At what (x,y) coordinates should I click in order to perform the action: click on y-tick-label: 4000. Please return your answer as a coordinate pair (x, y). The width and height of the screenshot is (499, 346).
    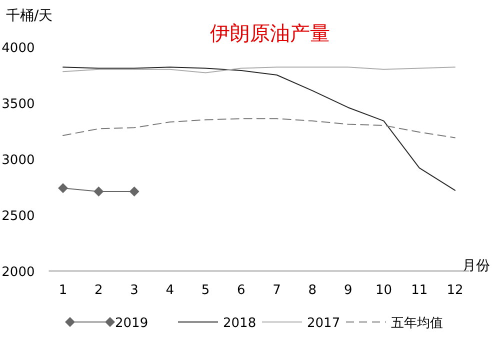
    Looking at the image, I should click on (18, 48).